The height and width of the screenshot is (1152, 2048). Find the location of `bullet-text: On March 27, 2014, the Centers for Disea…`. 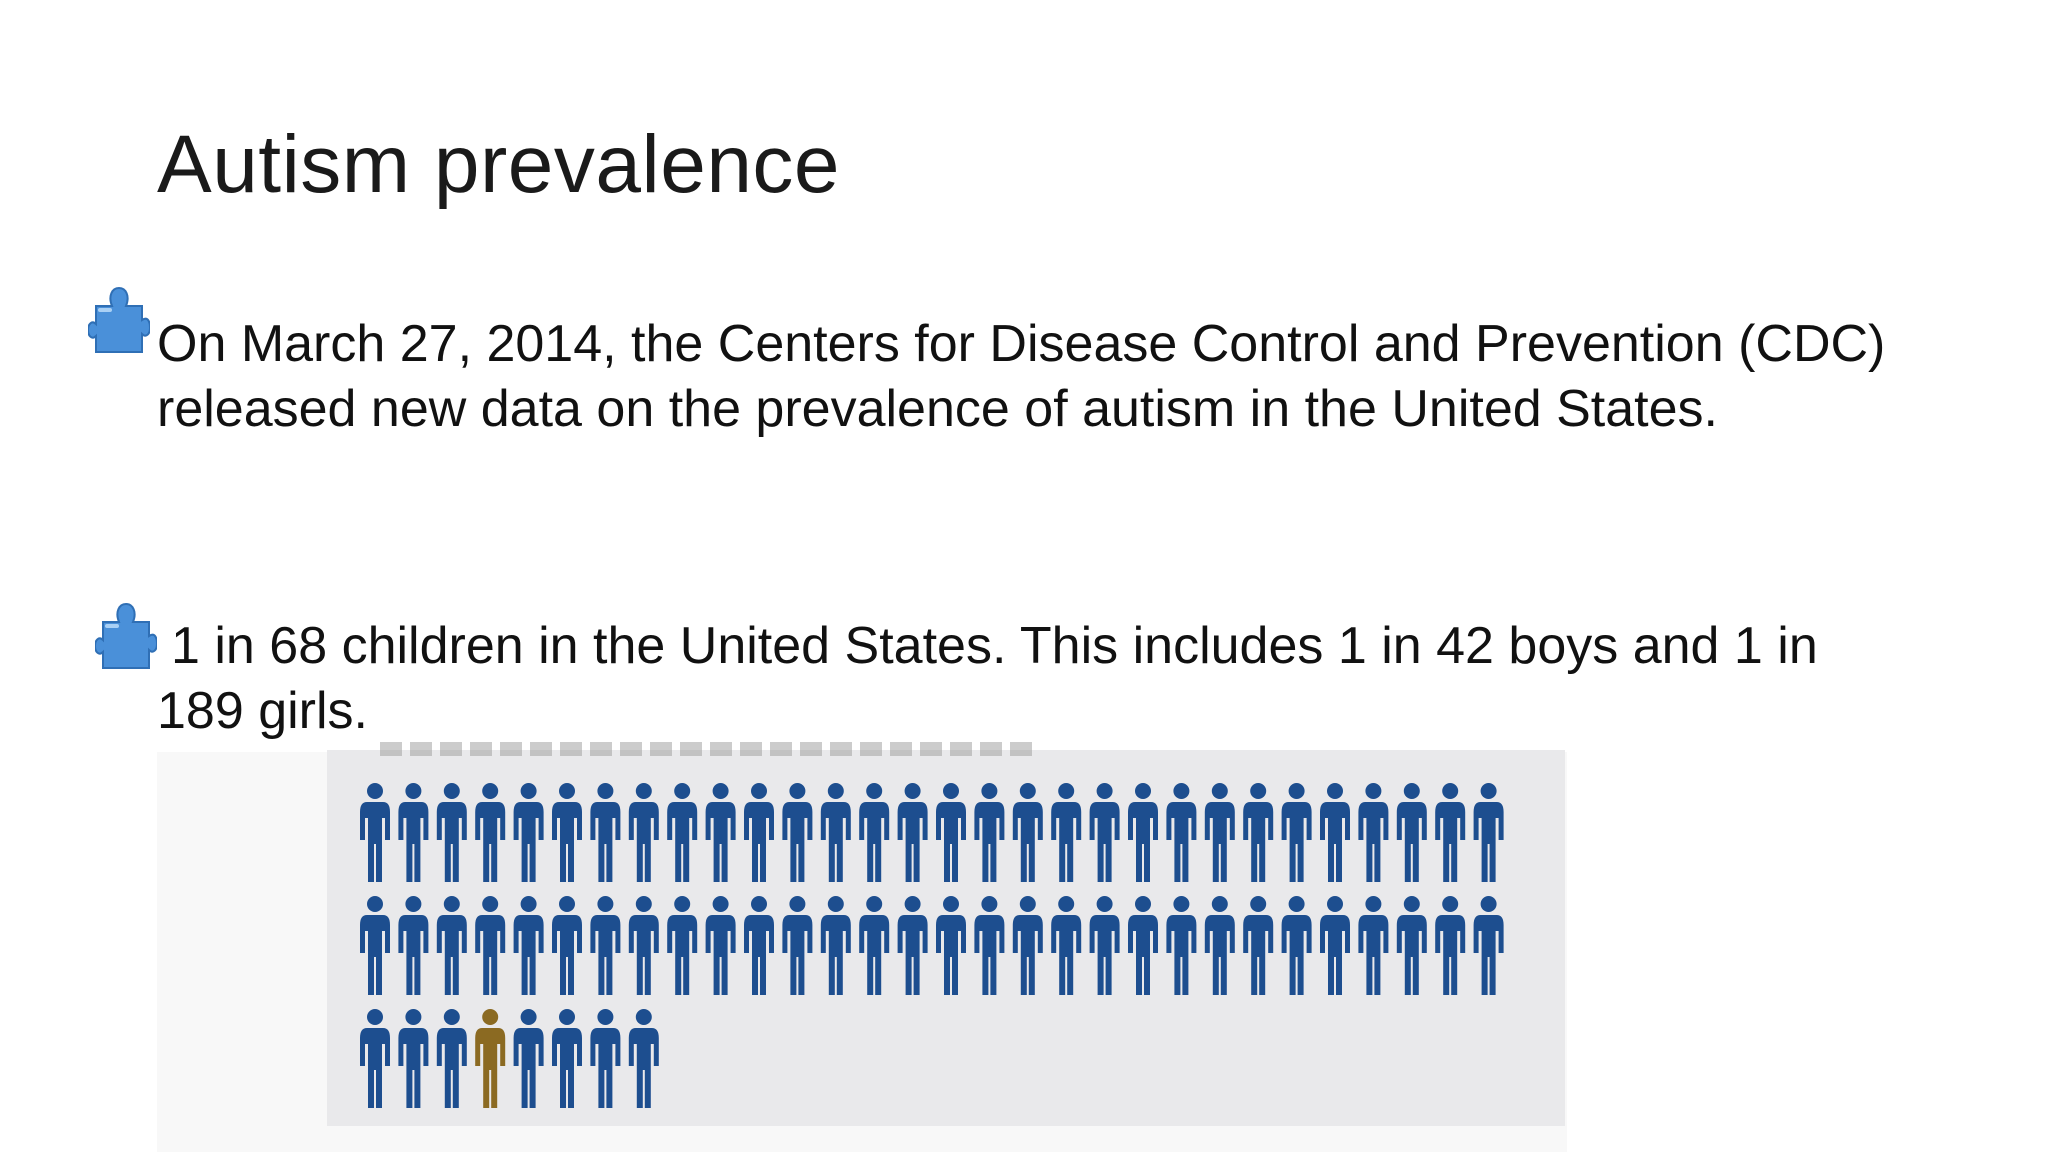

bullet-text: On March 27, 2014, the Centers for Disea… is located at coordinates (1021, 376).